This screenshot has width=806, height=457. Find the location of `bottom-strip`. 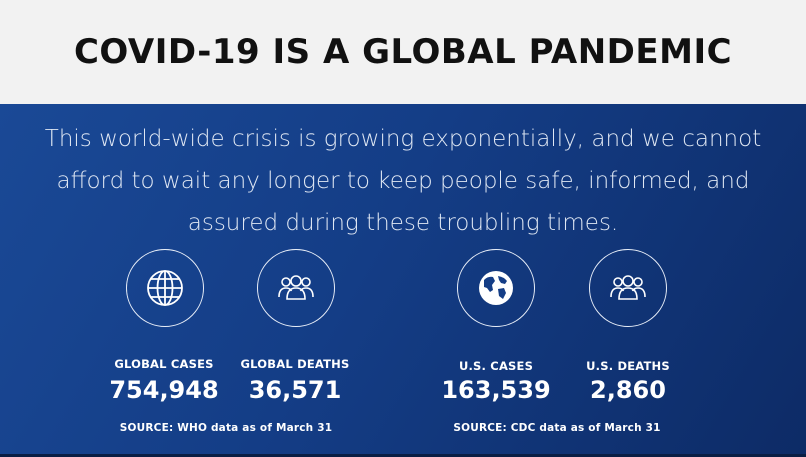

bottom-strip is located at coordinates (403, 455).